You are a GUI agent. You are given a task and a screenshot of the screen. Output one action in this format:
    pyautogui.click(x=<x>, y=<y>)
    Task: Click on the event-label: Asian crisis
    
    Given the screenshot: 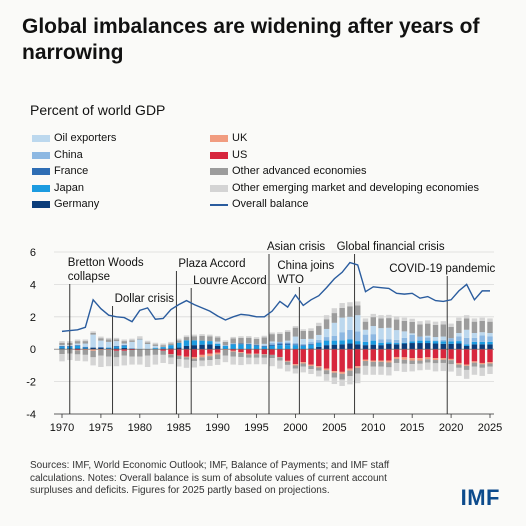 What is the action you would take?
    pyautogui.click(x=296, y=247)
    